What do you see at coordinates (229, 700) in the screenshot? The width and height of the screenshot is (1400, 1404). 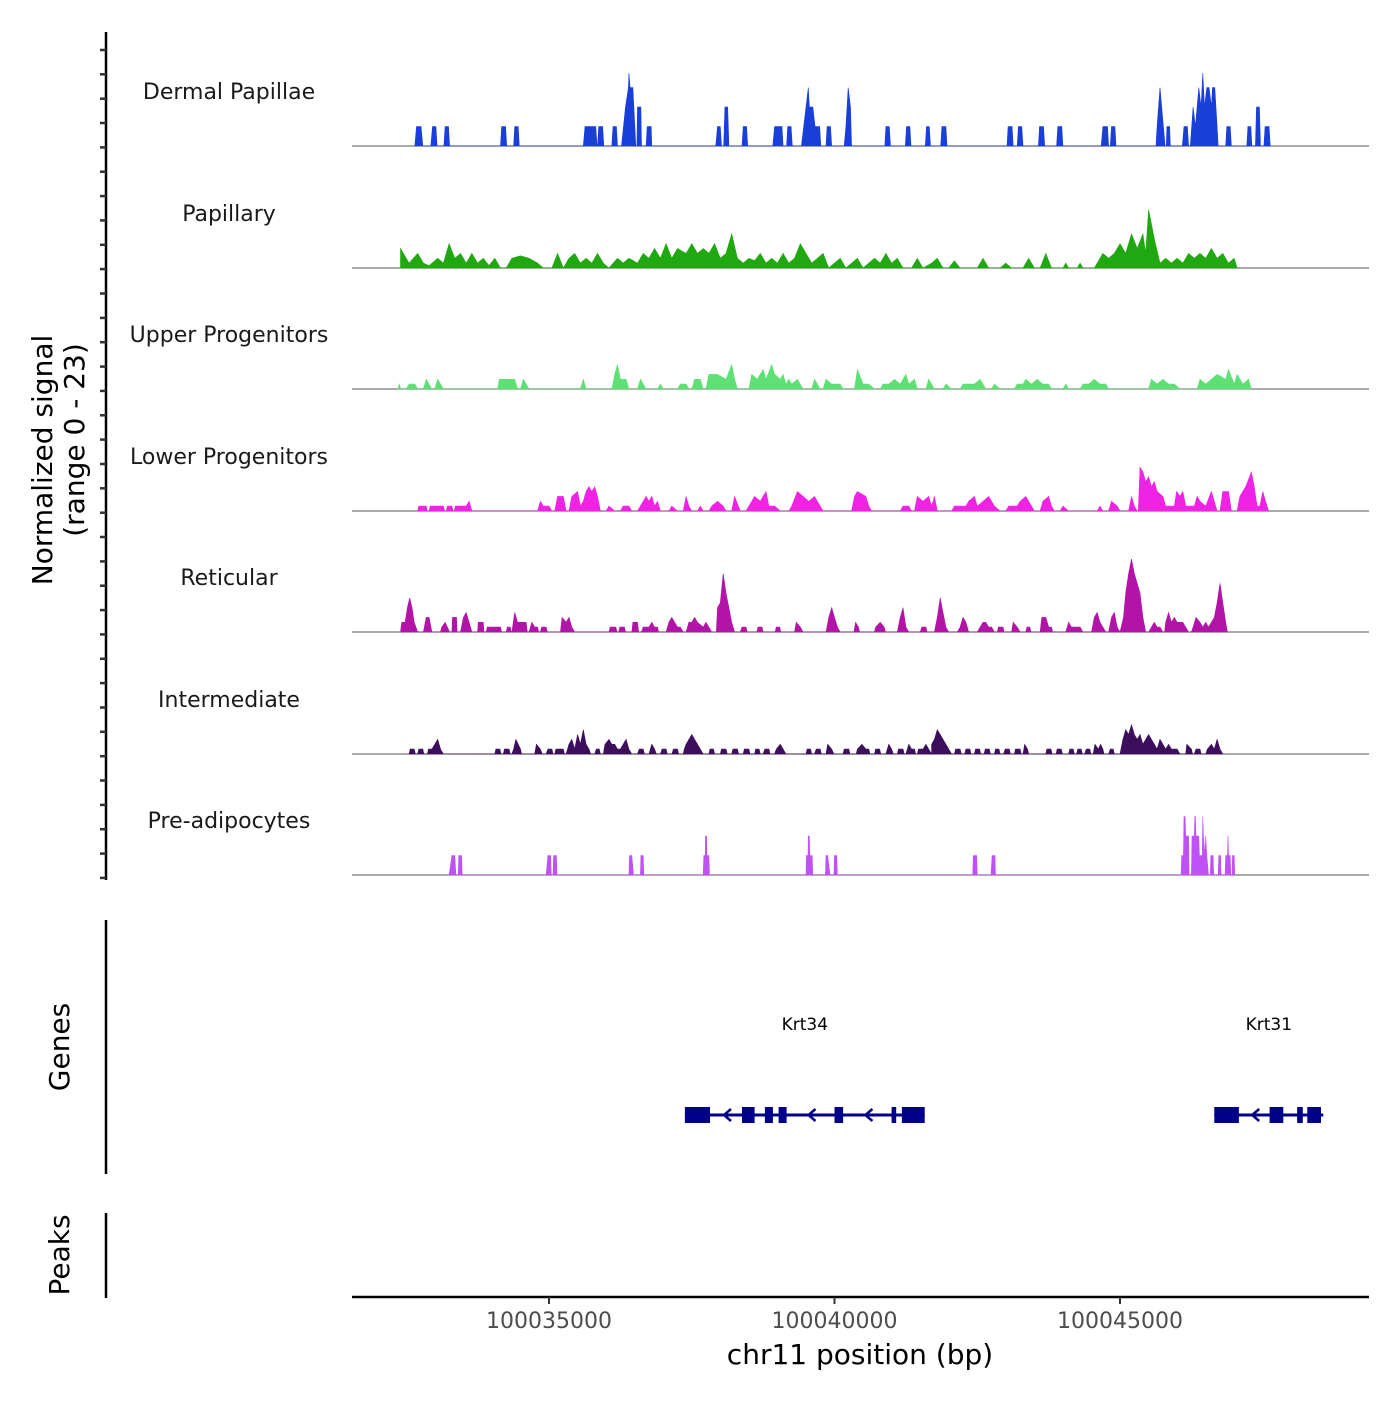 I see `track-label: Intermediate` at bounding box center [229, 700].